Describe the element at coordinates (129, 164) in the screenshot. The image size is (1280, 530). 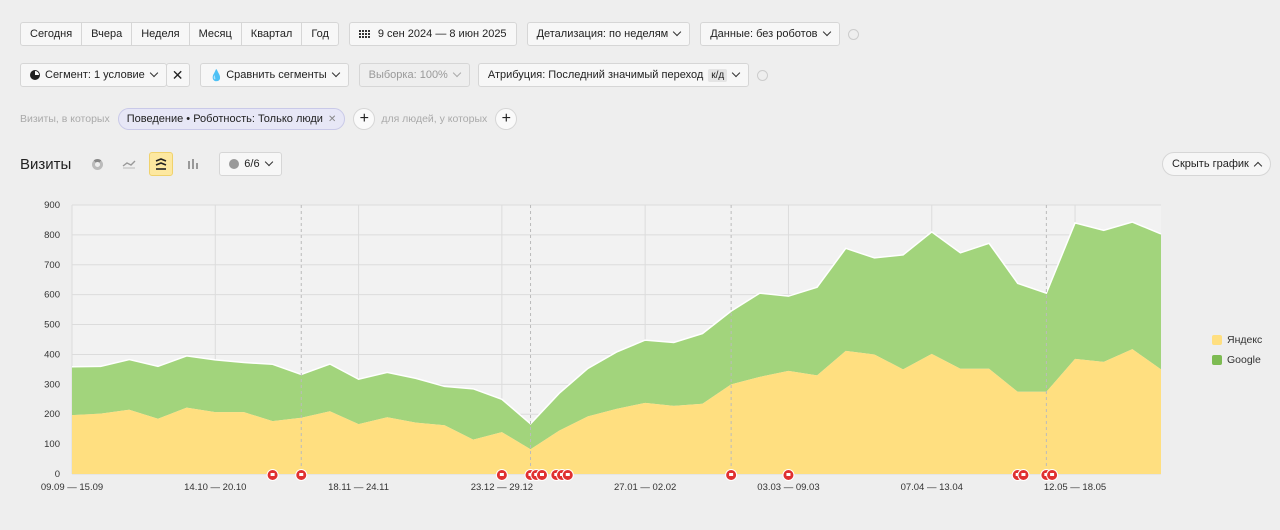
I see `line-chart-icon` at that location.